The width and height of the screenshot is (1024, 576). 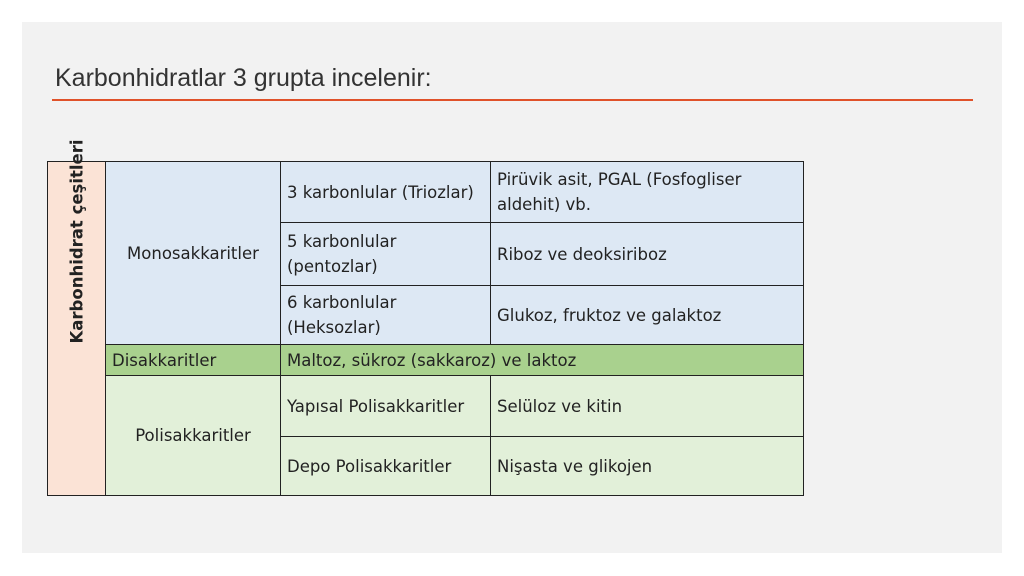 What do you see at coordinates (243, 78) in the screenshot?
I see `slide-title: Karbonhidratlar 3 grupta incelenir:` at bounding box center [243, 78].